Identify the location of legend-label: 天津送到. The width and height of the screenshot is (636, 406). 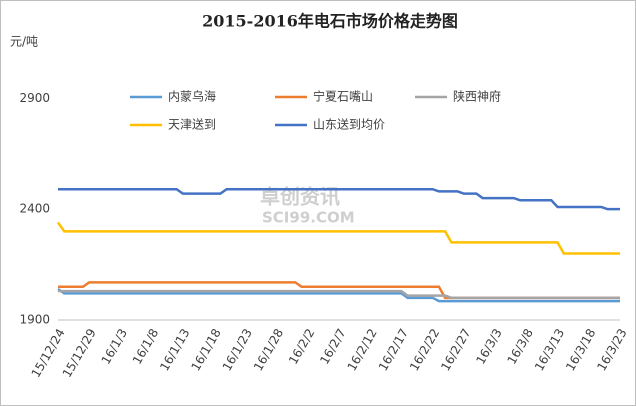
(192, 124).